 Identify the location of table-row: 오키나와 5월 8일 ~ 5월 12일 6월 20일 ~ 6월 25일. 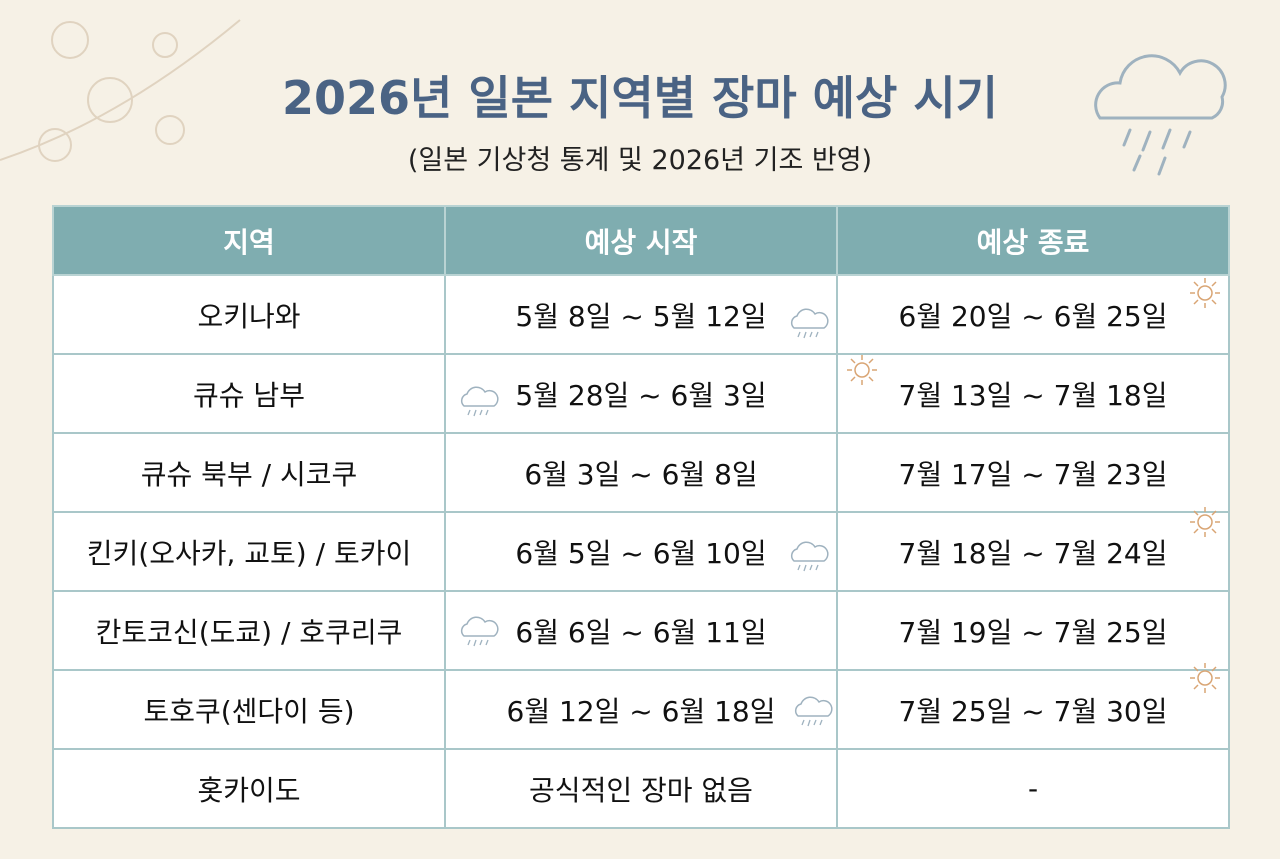
(641, 314).